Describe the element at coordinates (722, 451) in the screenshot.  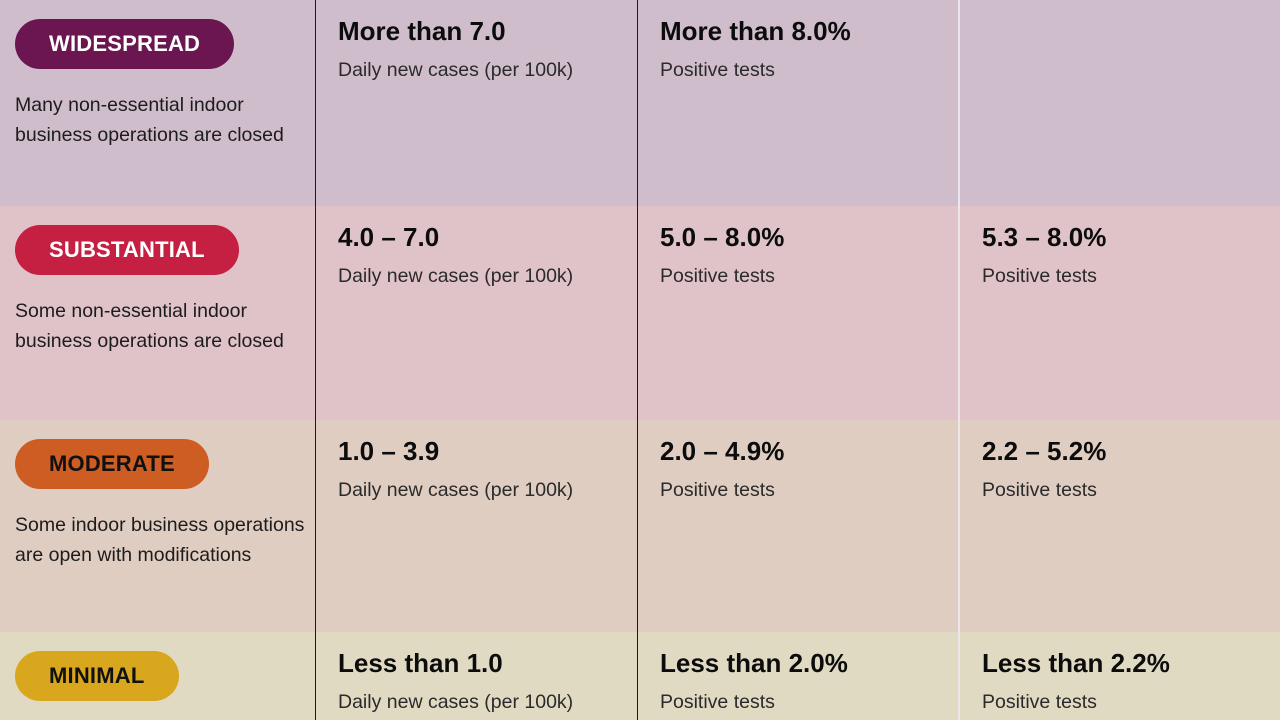
I see `positivity-value: 2.0 – 4.9%` at that location.